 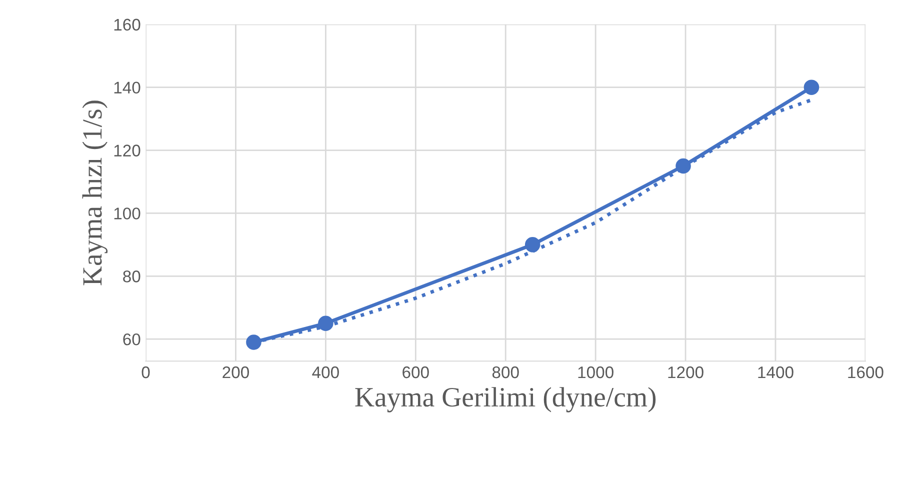 I want to click on x-tick-label: 0, so click(x=146, y=372).